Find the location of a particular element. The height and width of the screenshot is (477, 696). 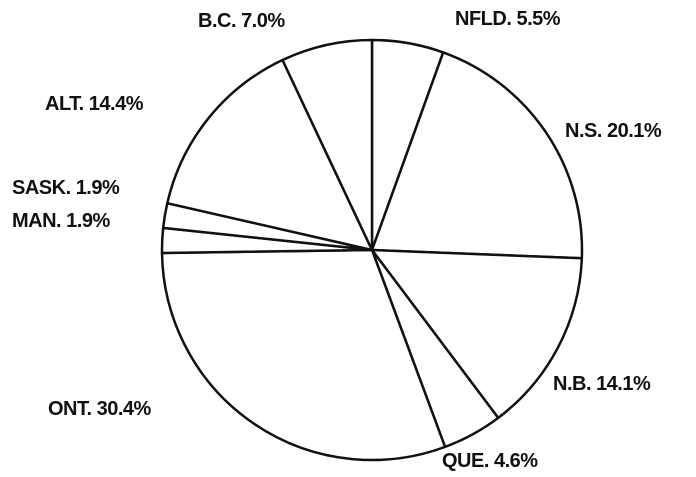

value-label: 4.6% is located at coordinates (516, 461).